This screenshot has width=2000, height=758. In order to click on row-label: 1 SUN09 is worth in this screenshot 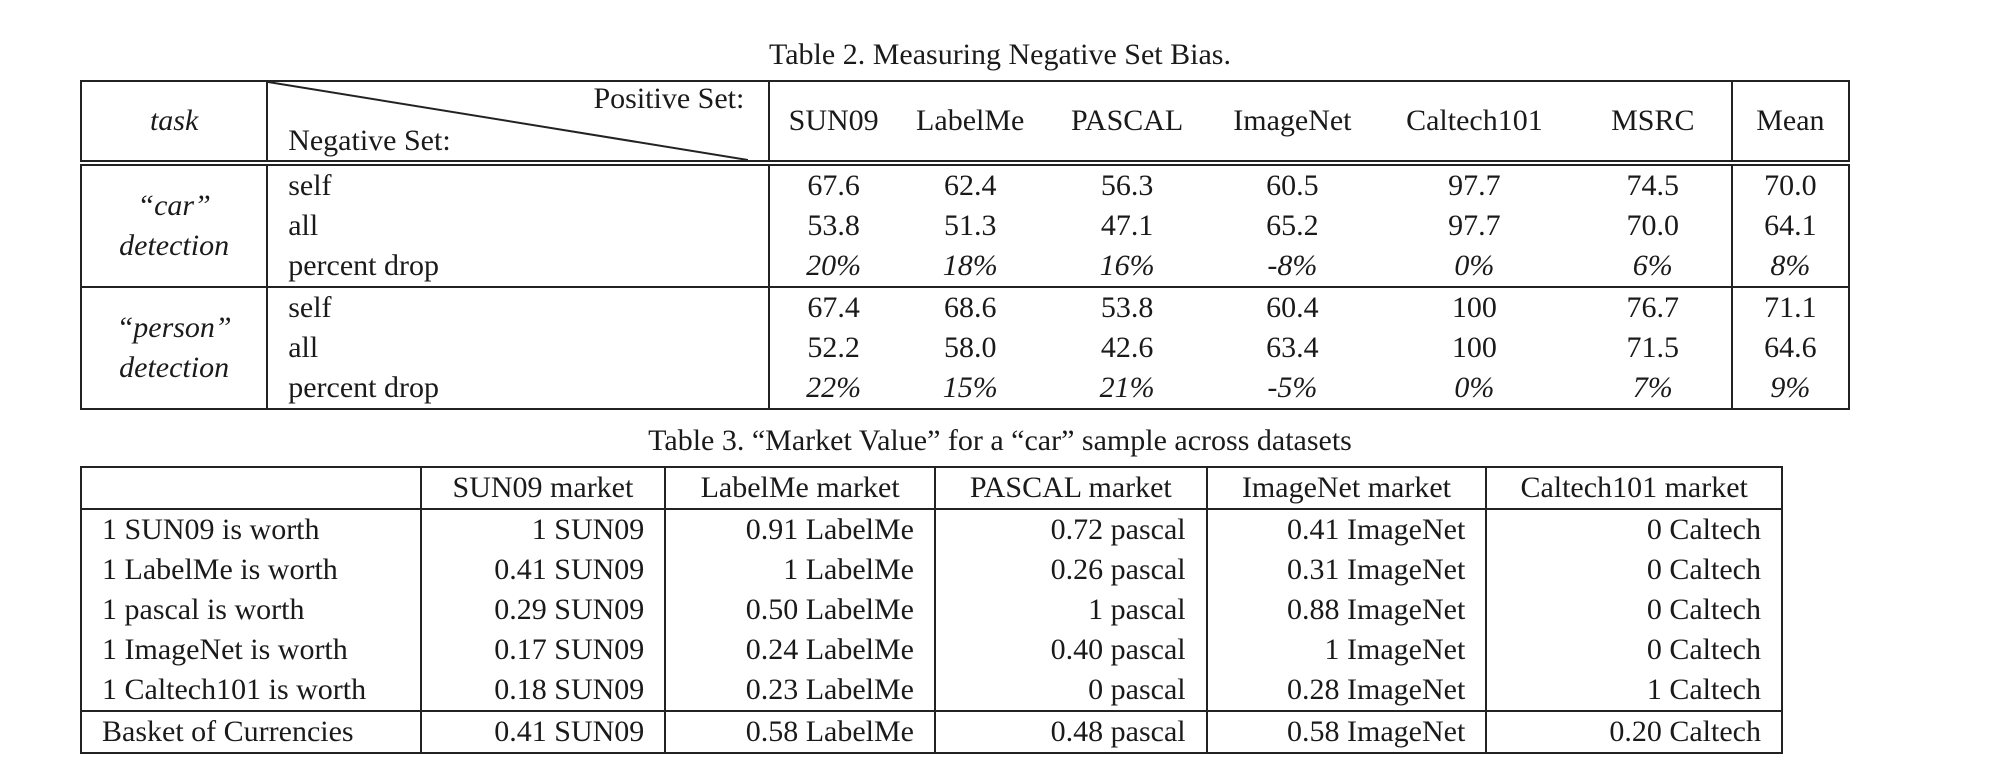, I will do `click(251, 529)`.